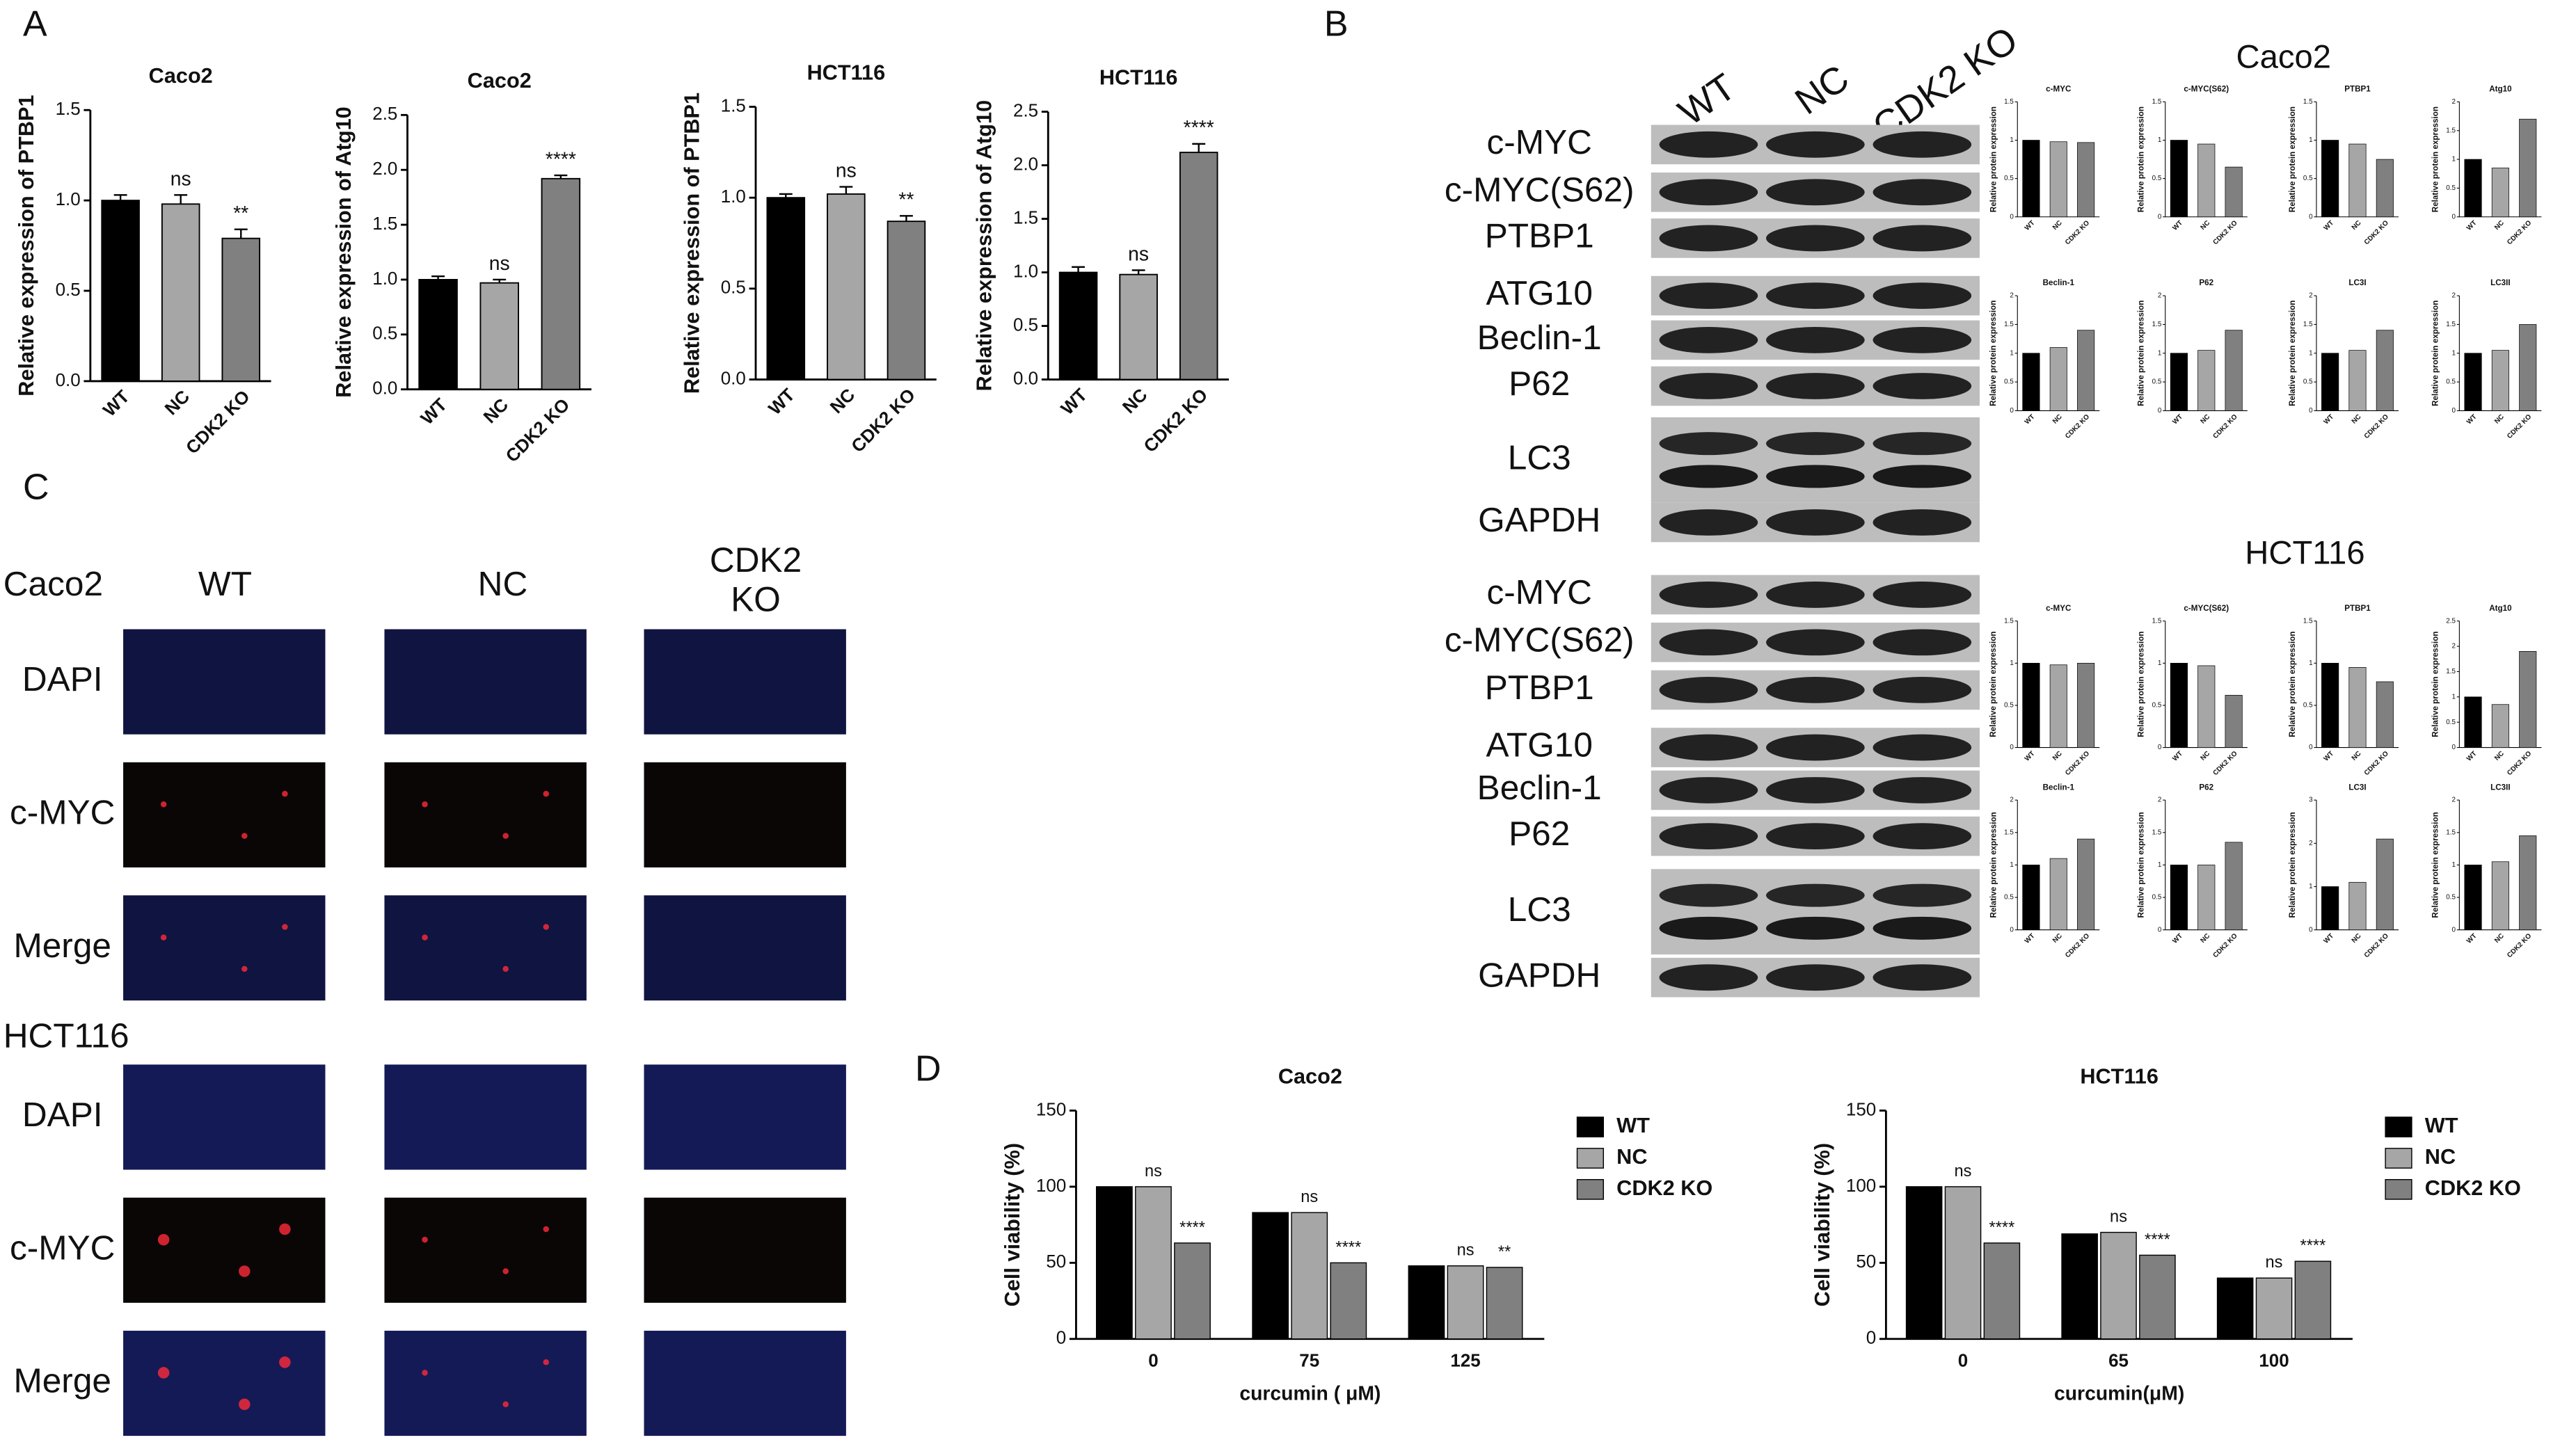 The height and width of the screenshot is (1449, 2576). I want to click on y-axis-label: Cell viability (%), so click(1822, 1224).